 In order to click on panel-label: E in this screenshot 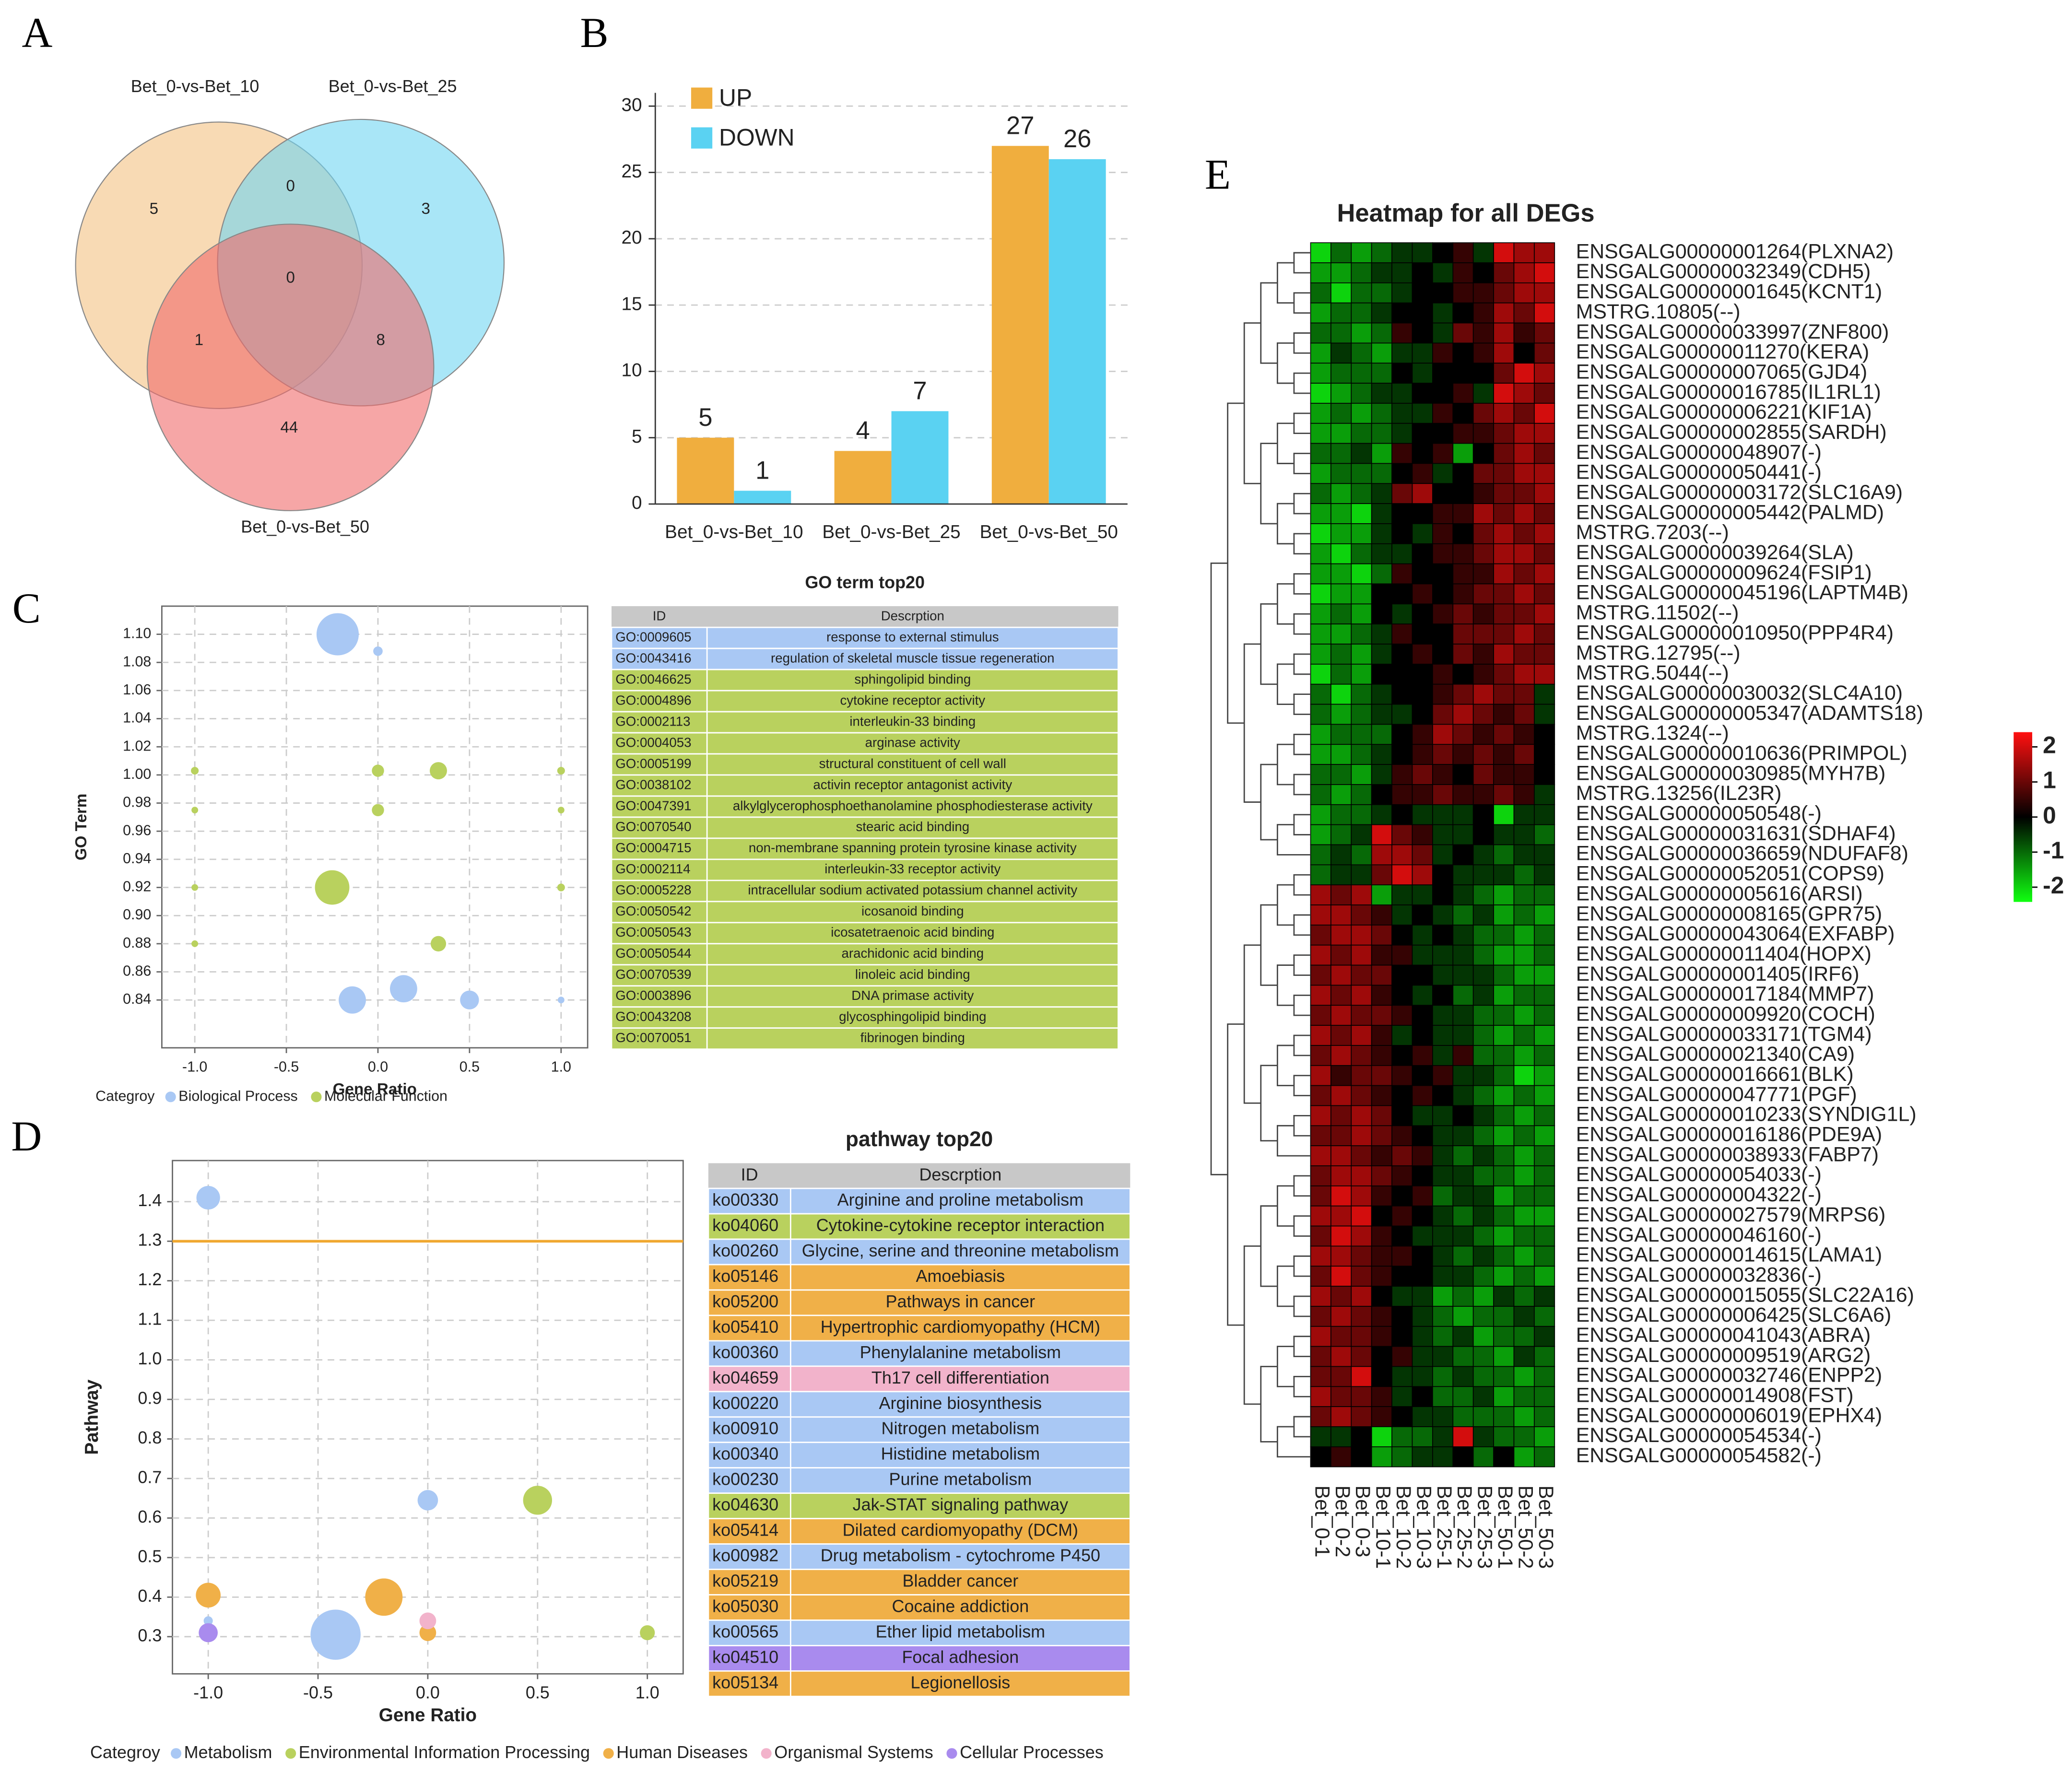, I will do `click(1218, 175)`.